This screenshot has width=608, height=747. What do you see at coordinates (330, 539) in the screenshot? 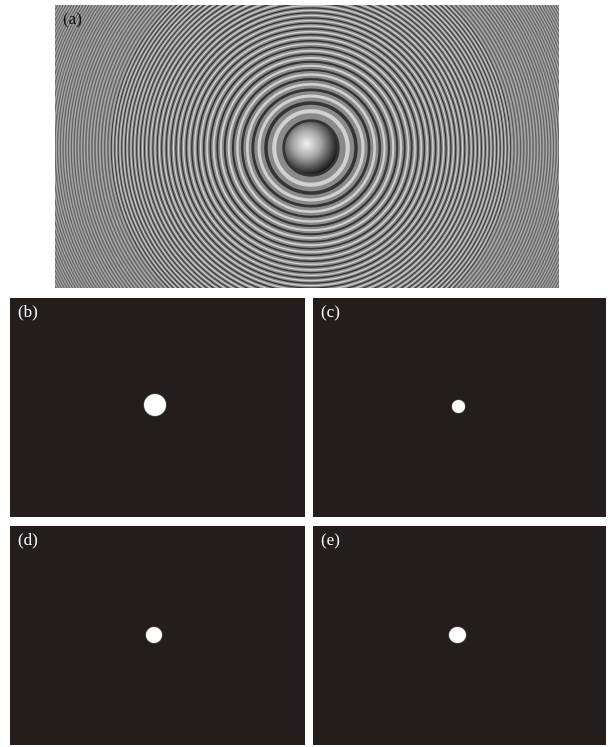
I see `panel-e-label: (e)` at bounding box center [330, 539].